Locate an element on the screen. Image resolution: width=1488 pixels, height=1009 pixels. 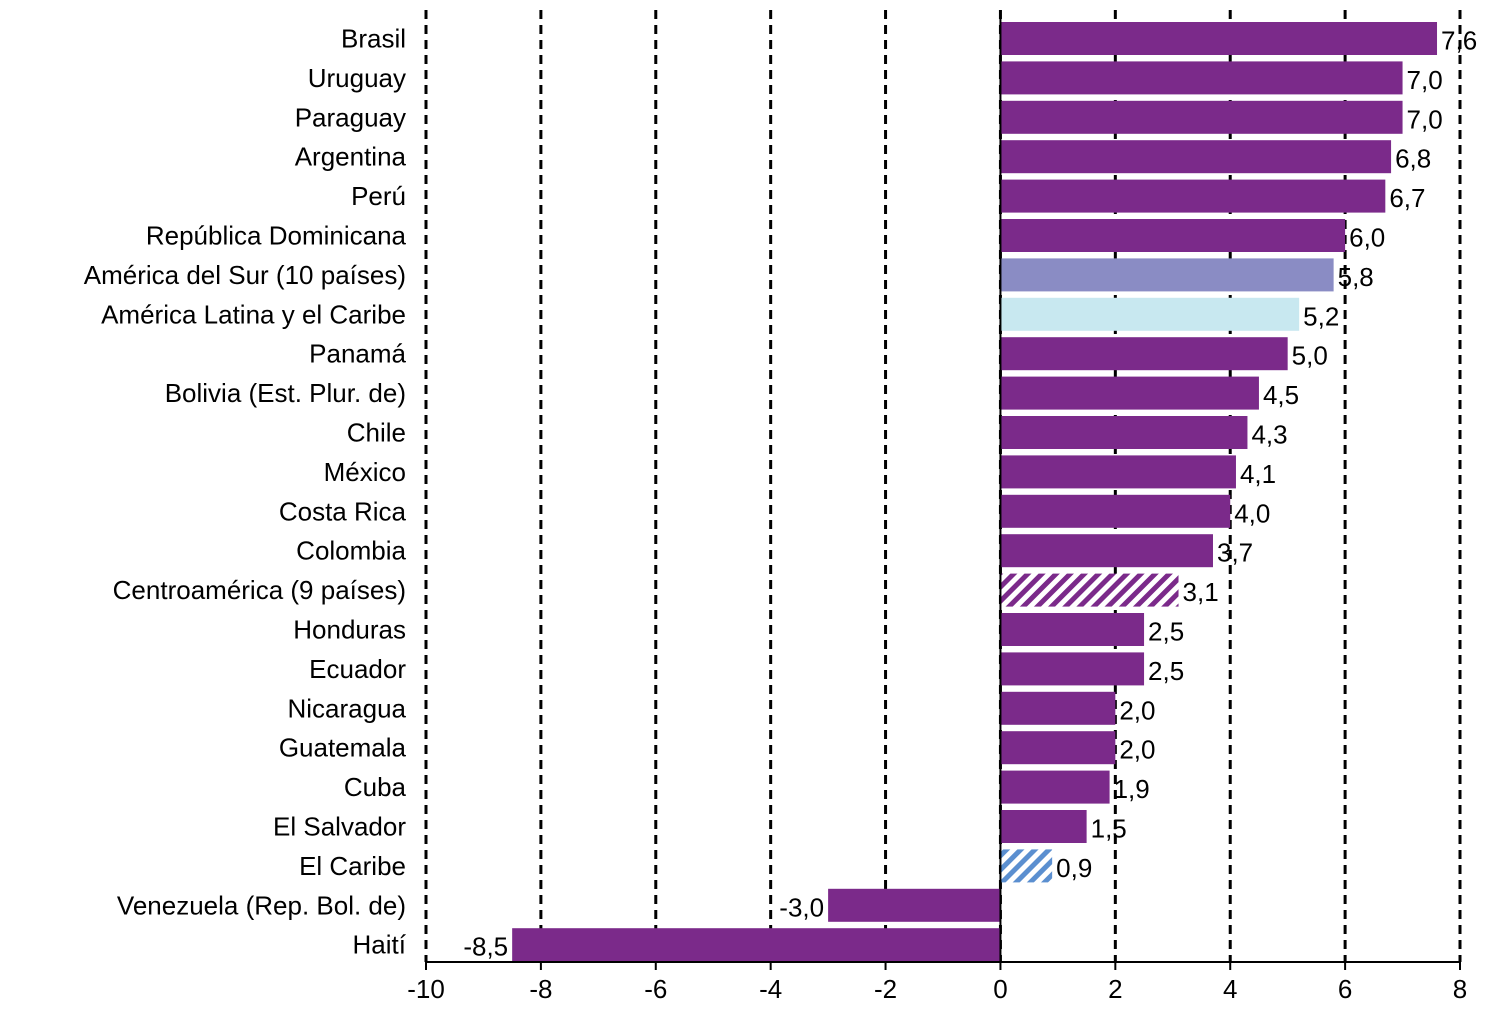
value-label: 3,7 is located at coordinates (1235, 553).